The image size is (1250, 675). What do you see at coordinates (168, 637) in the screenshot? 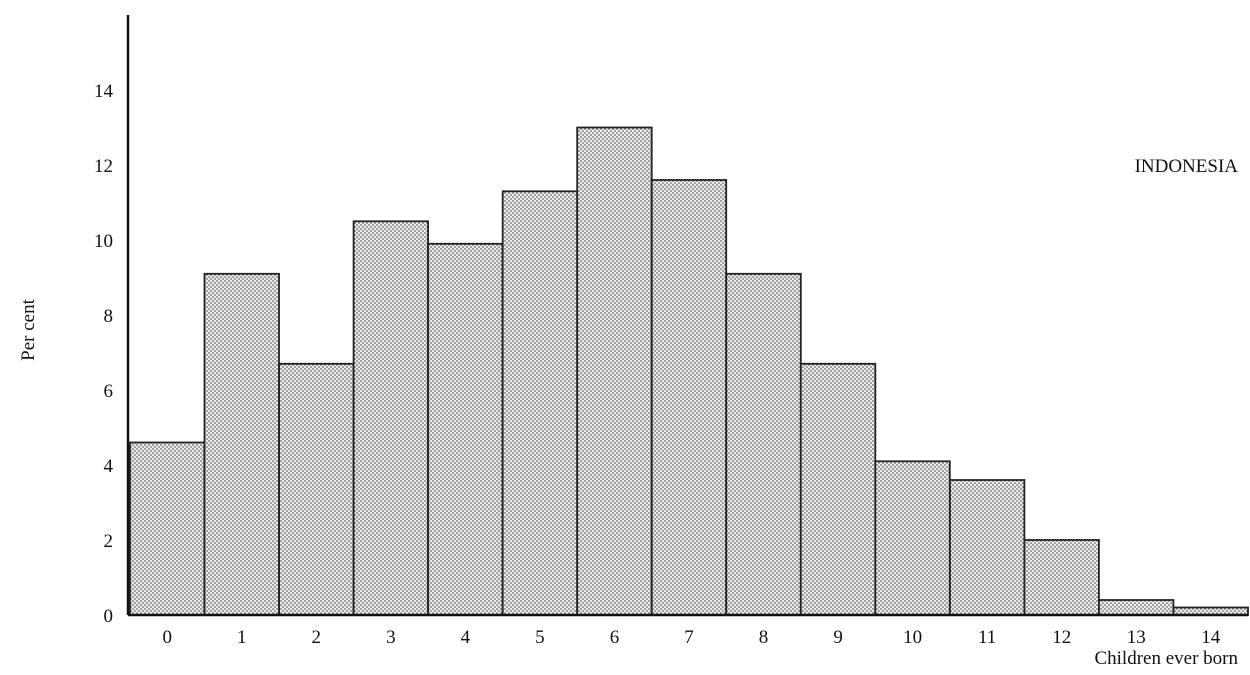
I see `x-tick-label: 0` at bounding box center [168, 637].